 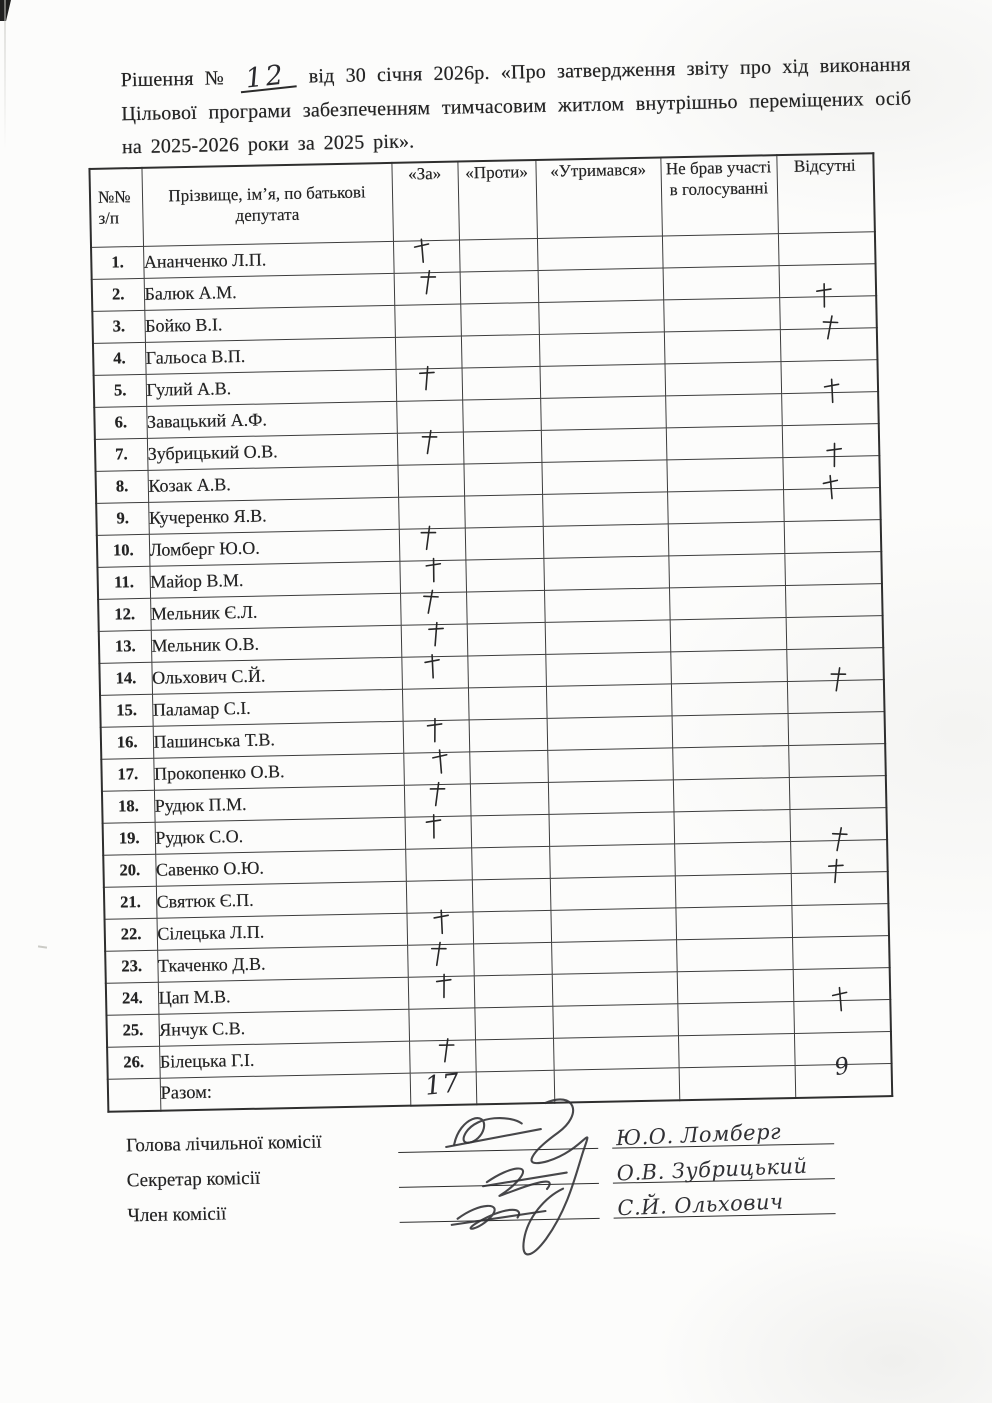 What do you see at coordinates (723, 1167) in the screenshot?
I see `signature-name-line: О.В. Зубрицький` at bounding box center [723, 1167].